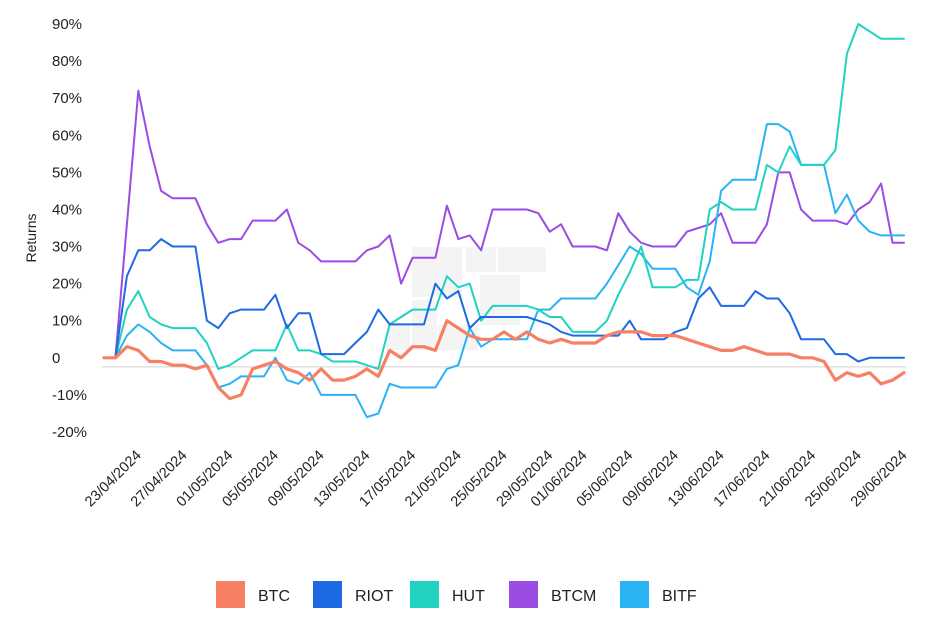  Describe the element at coordinates (374, 596) in the screenshot. I see `legend-label-riot: RIOT` at that location.